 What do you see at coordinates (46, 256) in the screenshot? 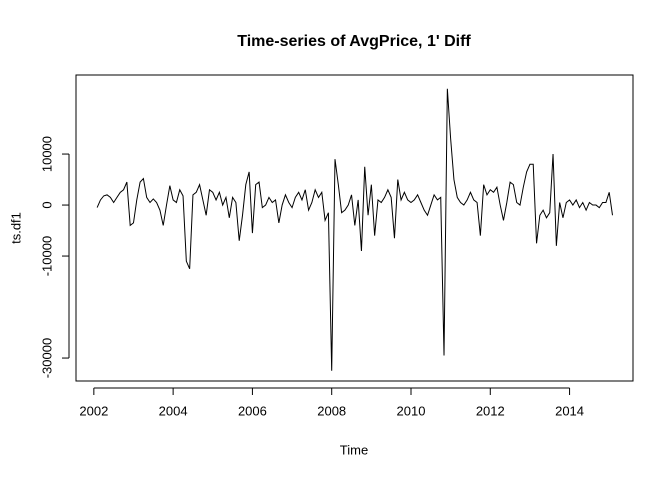
I see `y-tick-label: -10000` at bounding box center [46, 256].